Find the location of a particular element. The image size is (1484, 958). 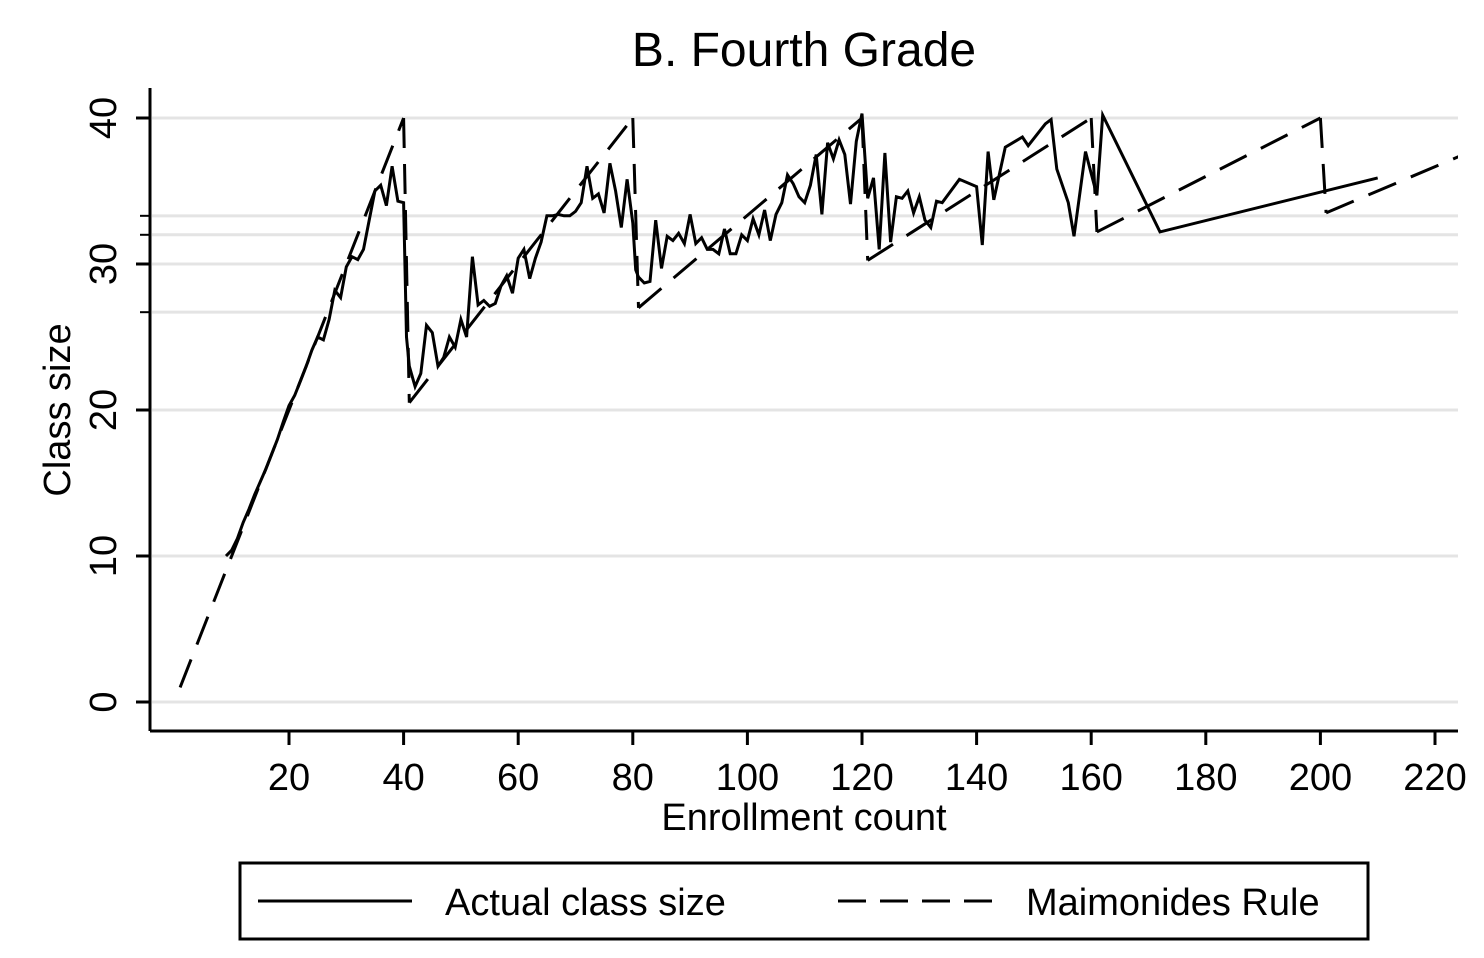

x-tick-label-220: 220 is located at coordinates (1434, 778).